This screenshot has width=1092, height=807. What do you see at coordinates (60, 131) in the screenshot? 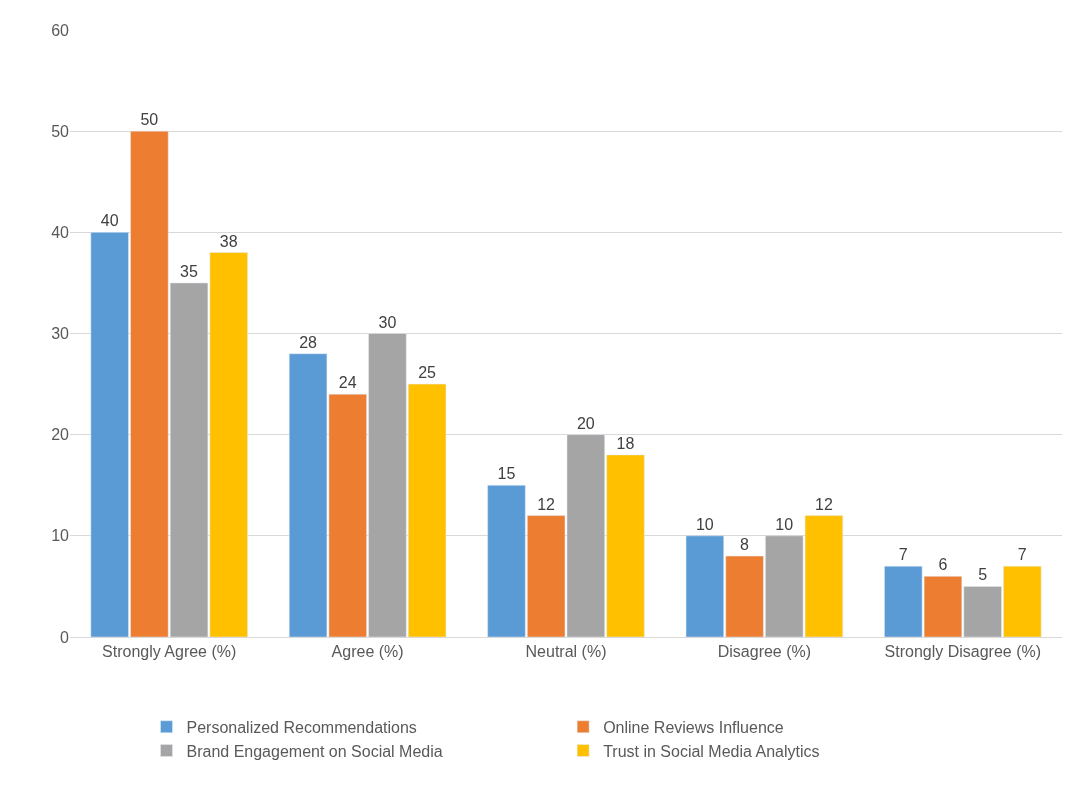
I see `y-tick-label: 50` at bounding box center [60, 131].